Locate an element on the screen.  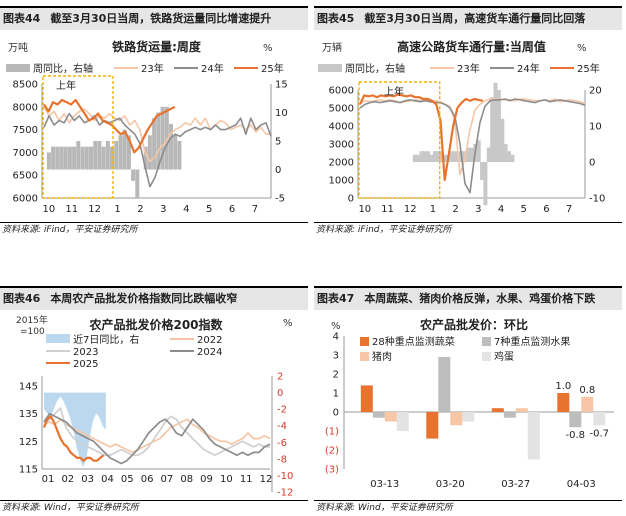
y-tick-label: (1) is located at coordinates (332, 432).